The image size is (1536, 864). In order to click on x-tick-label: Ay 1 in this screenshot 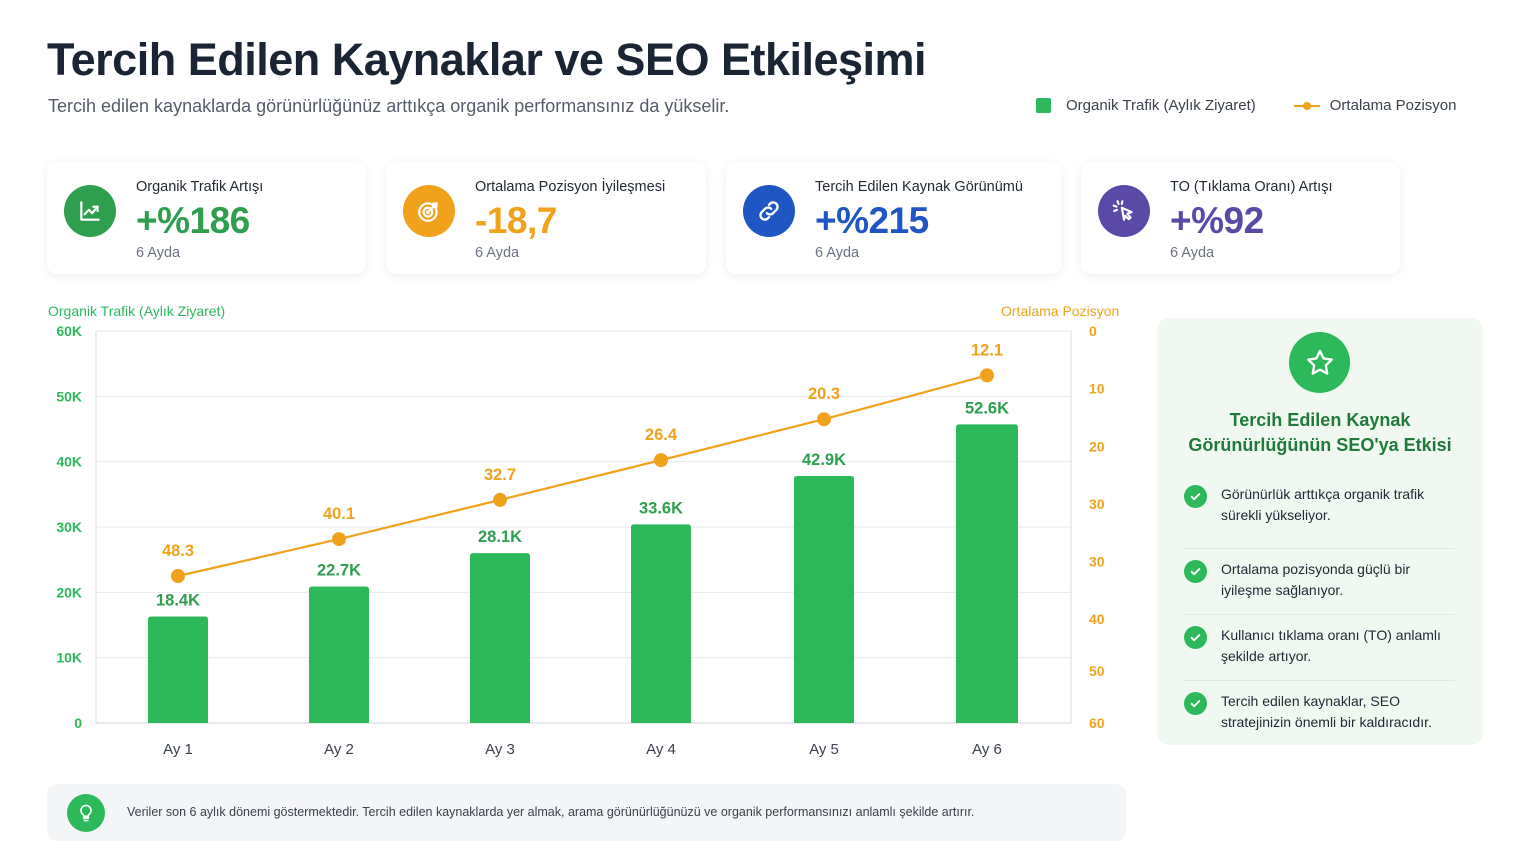, I will do `click(178, 749)`.